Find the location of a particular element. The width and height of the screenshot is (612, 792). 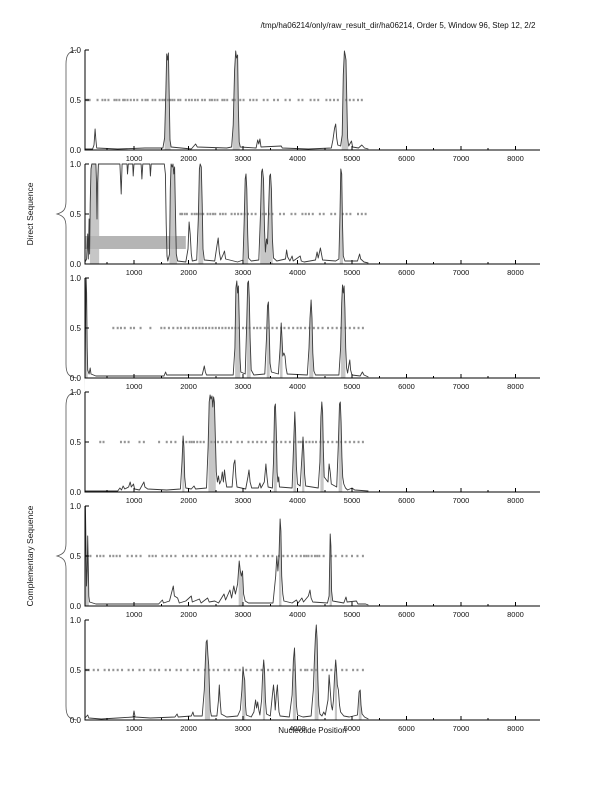

complementary-sequence-label: Complementary Sequence is located at coordinates (30, 556).